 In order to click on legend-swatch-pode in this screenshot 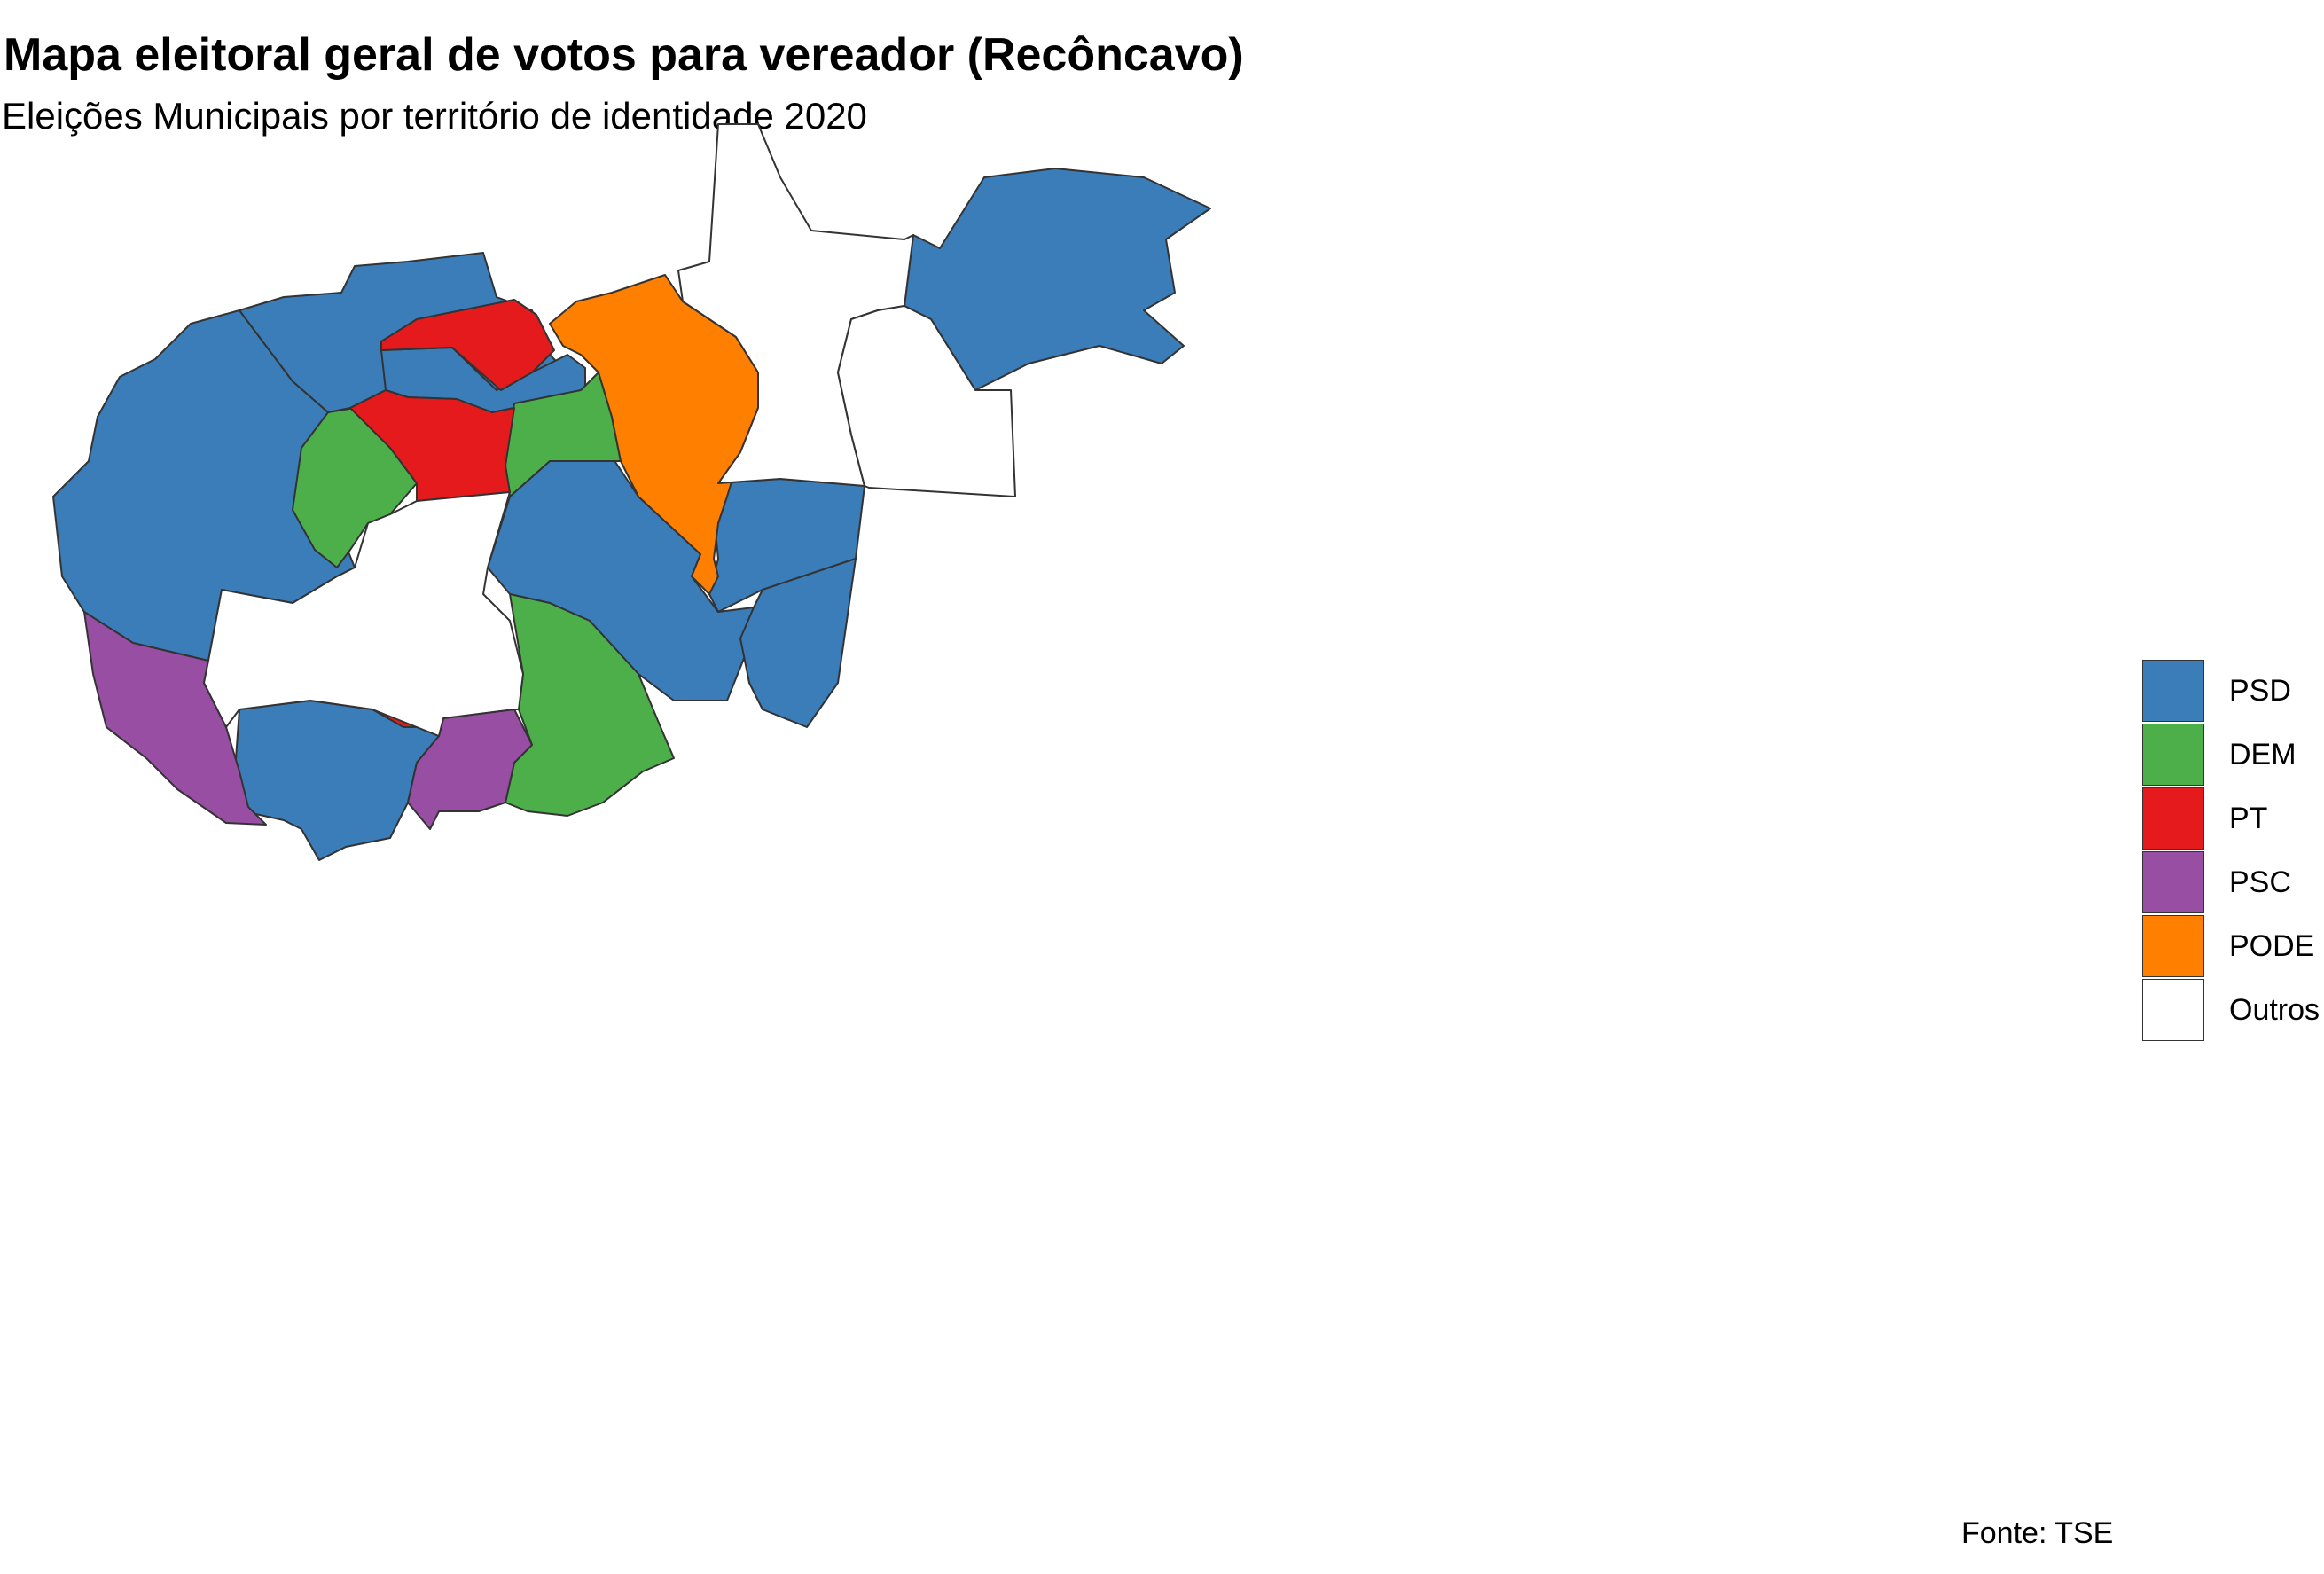, I will do `click(2173, 946)`.